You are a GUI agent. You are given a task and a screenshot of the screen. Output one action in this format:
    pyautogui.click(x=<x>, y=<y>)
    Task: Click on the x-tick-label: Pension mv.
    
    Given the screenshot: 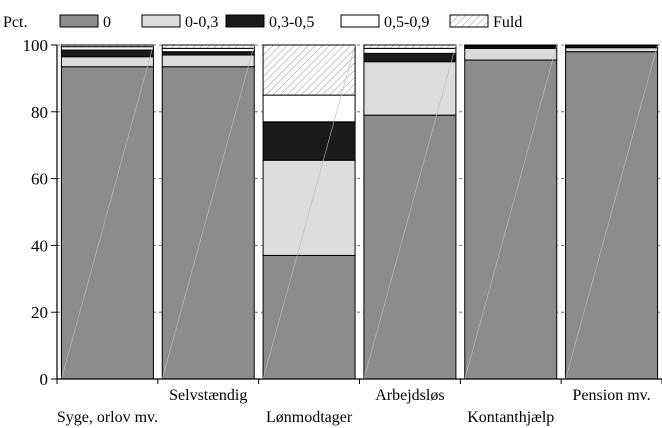 What is the action you would take?
    pyautogui.click(x=612, y=395)
    